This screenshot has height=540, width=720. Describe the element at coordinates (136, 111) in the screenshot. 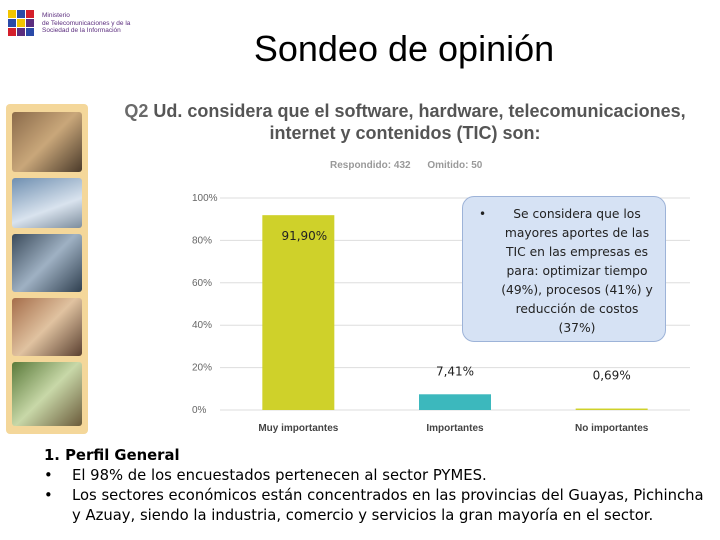

I see `question-number: Q2` at that location.